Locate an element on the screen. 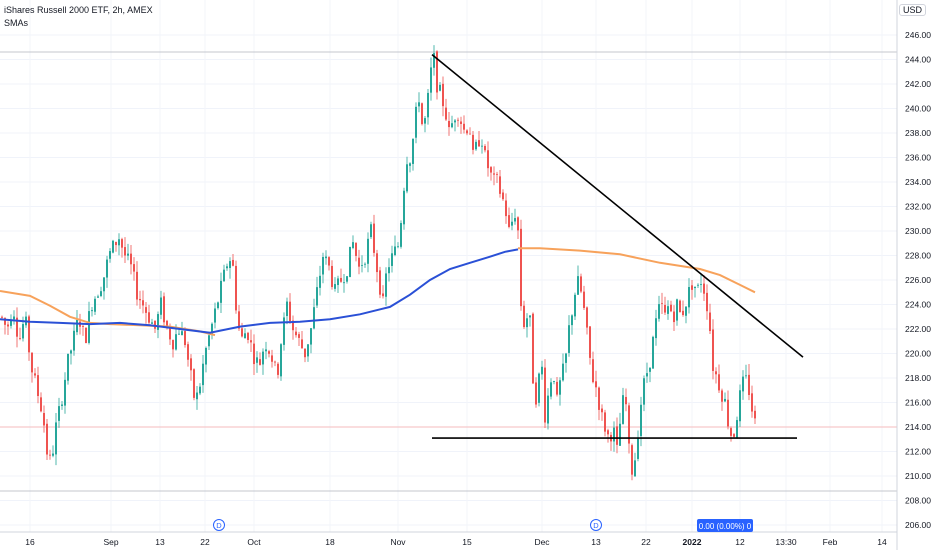 This screenshot has width=932, height=550. x-tick-label: 15 is located at coordinates (467, 542).